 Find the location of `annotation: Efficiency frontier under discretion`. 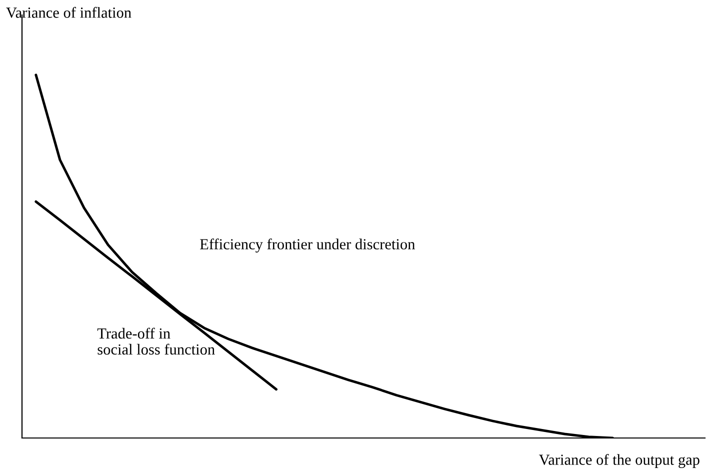

annotation: Efficiency frontier under discretion is located at coordinates (307, 245).